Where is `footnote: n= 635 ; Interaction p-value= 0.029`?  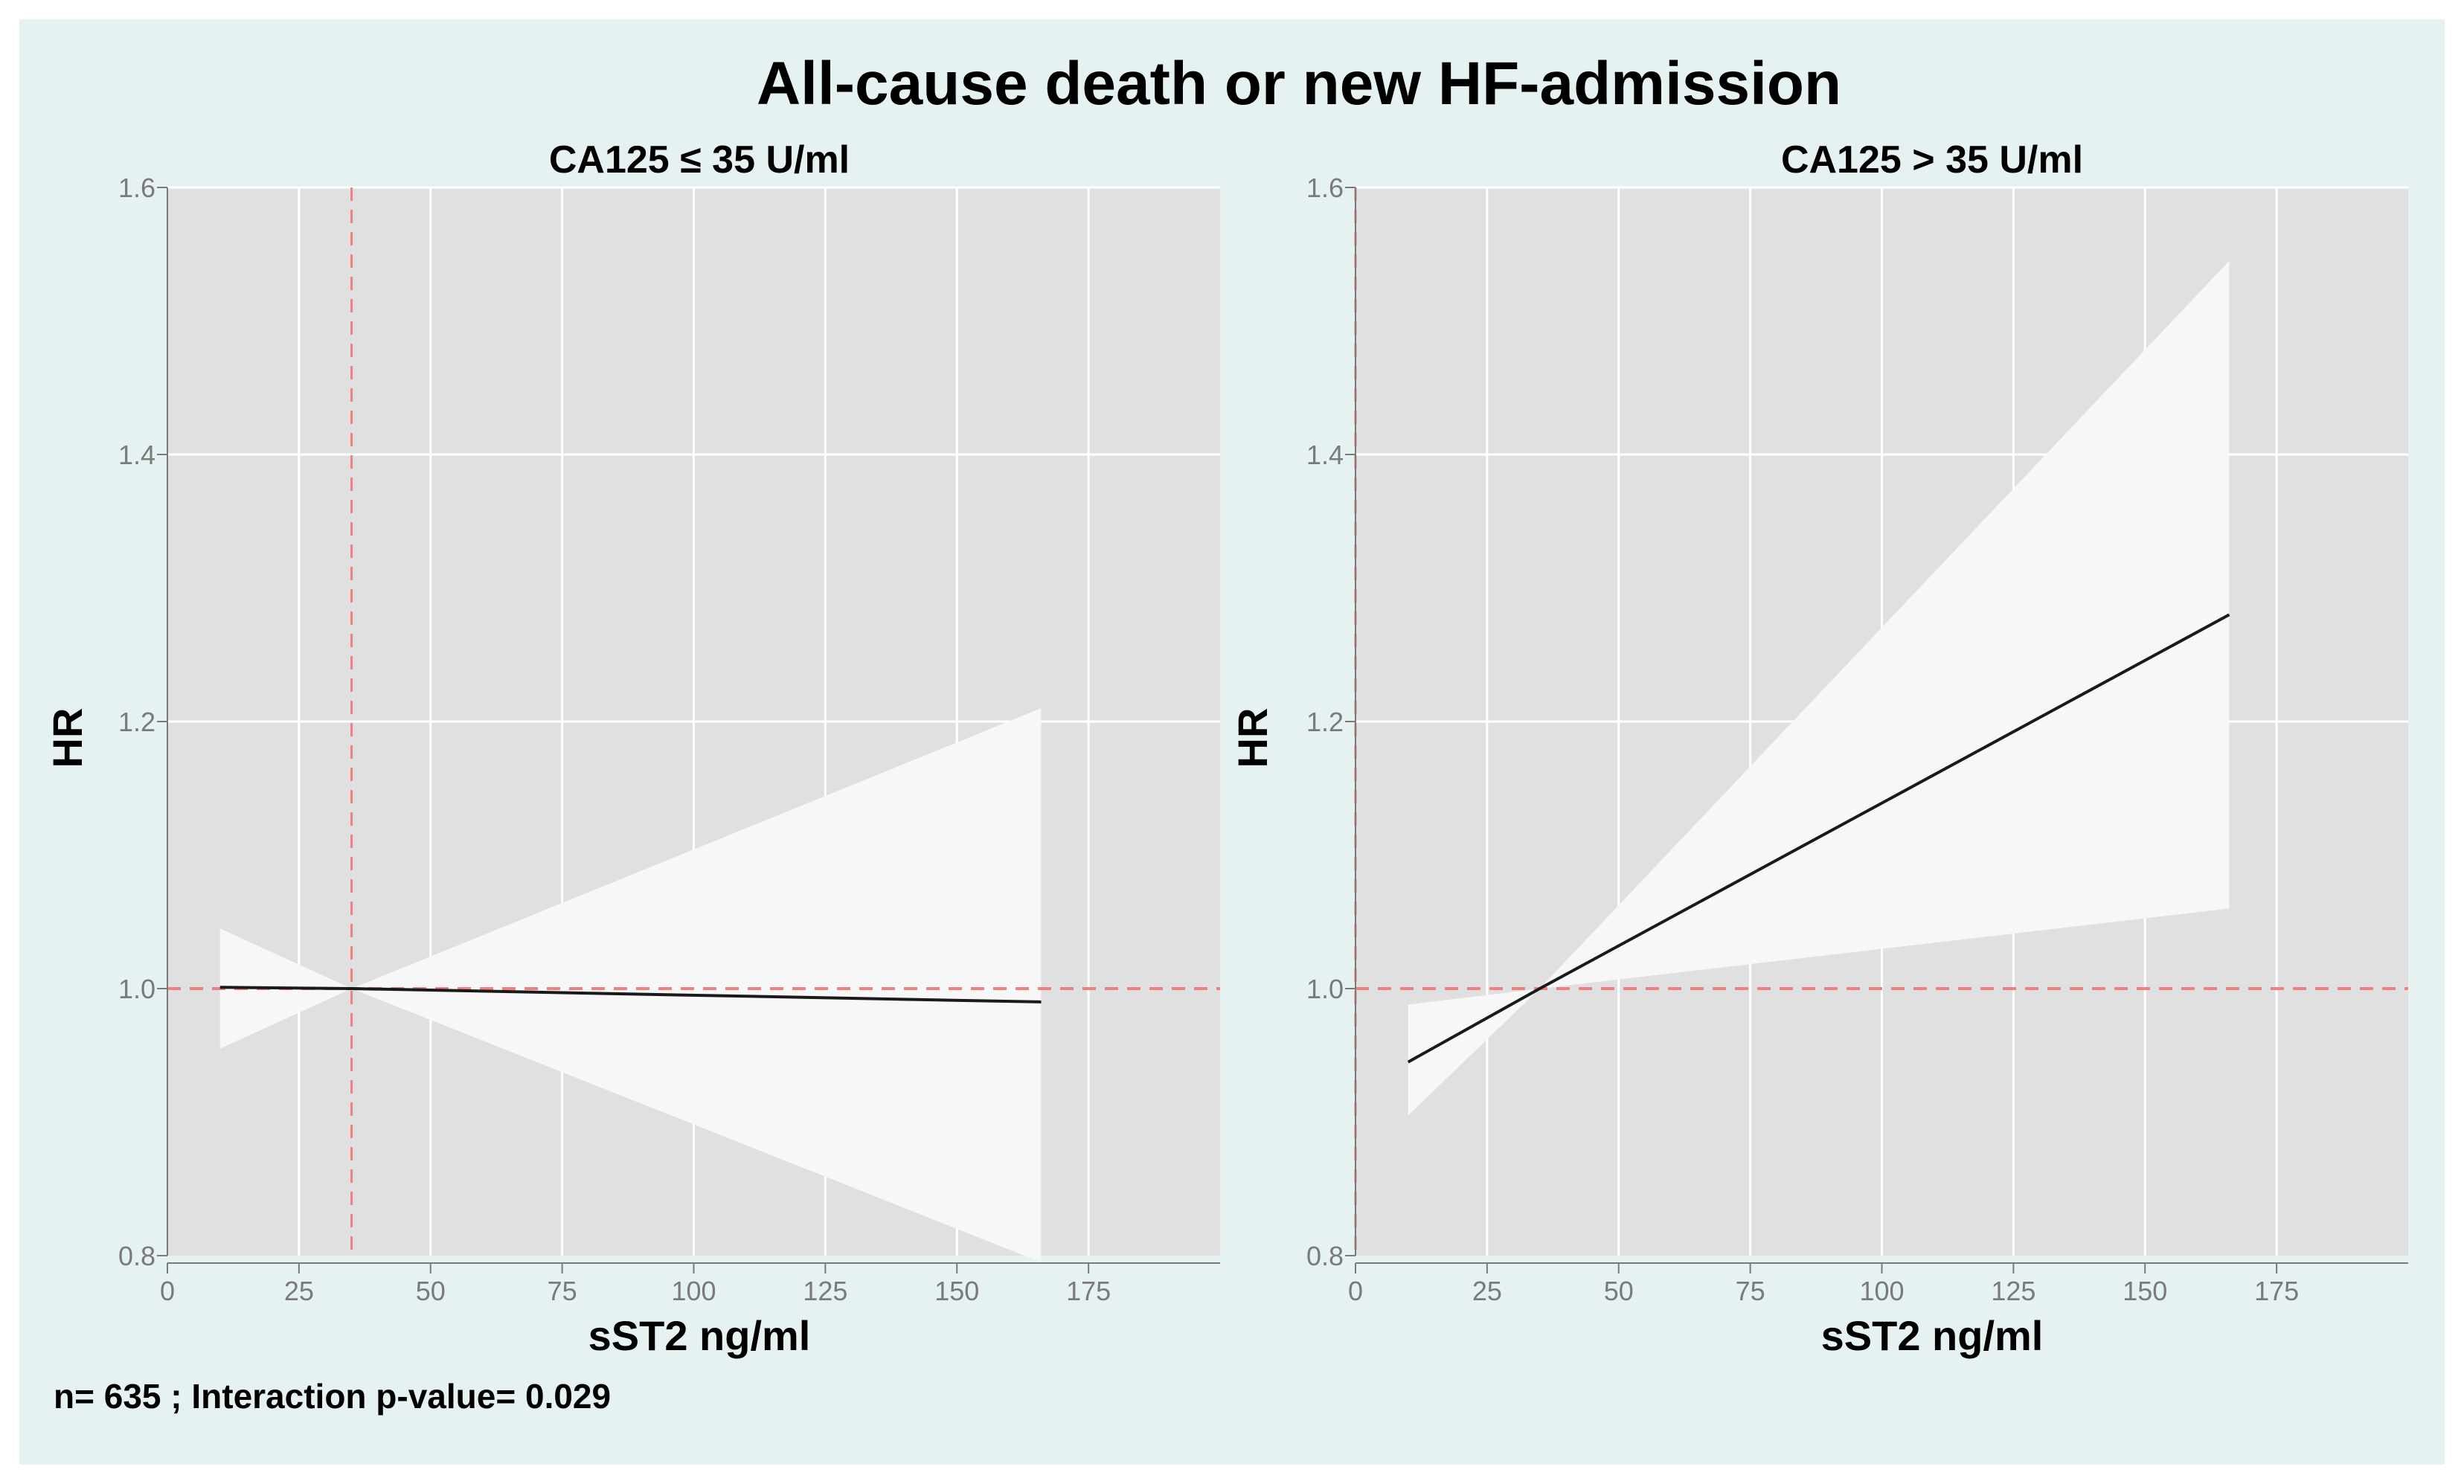
footnote: n= 635 ; Interaction p-value= 0.029 is located at coordinates (332, 1396).